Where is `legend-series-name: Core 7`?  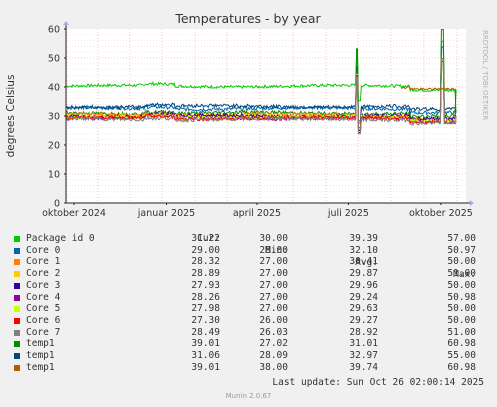
legend-series-name: Core 7 is located at coordinates (43, 332).